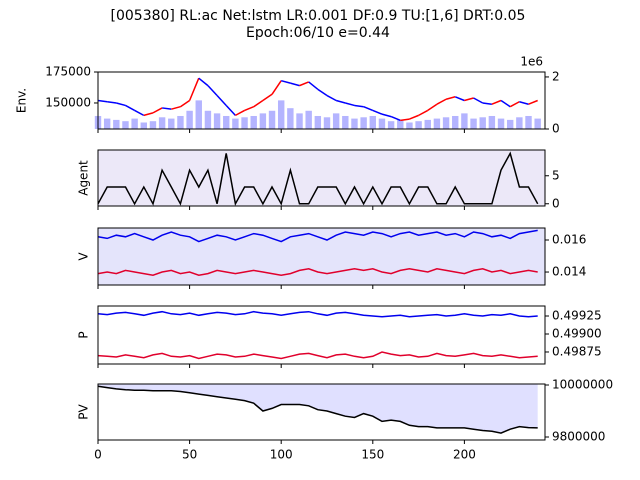 This screenshot has width=640, height=480. I want to click on y2-offset-label: 1e6, so click(531, 62).